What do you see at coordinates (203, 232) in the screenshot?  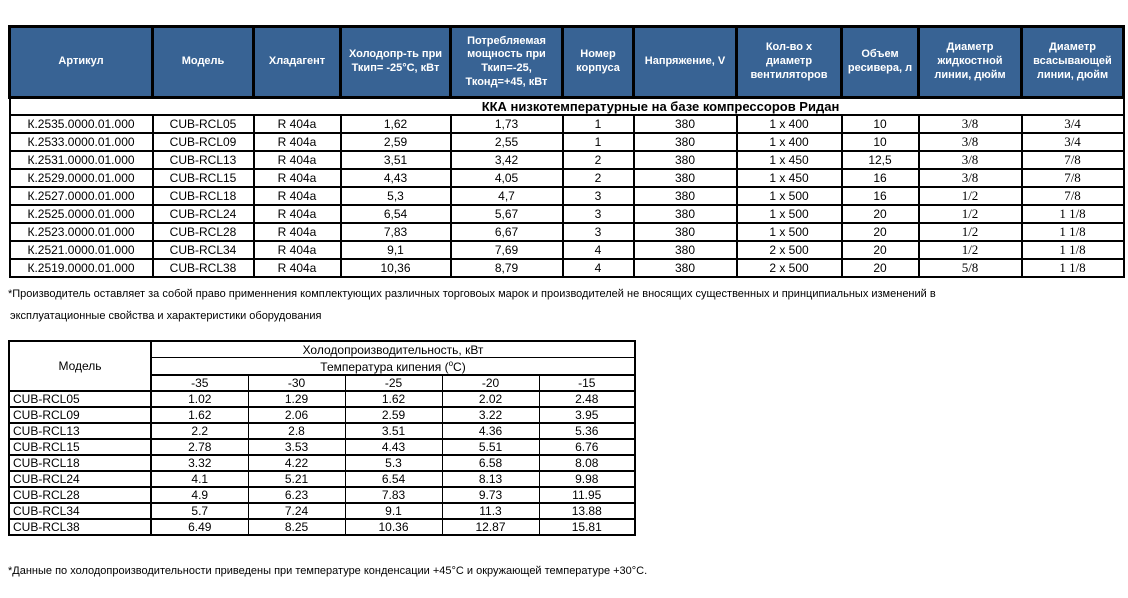 I see `spec-cell: CUB-RCL28` at bounding box center [203, 232].